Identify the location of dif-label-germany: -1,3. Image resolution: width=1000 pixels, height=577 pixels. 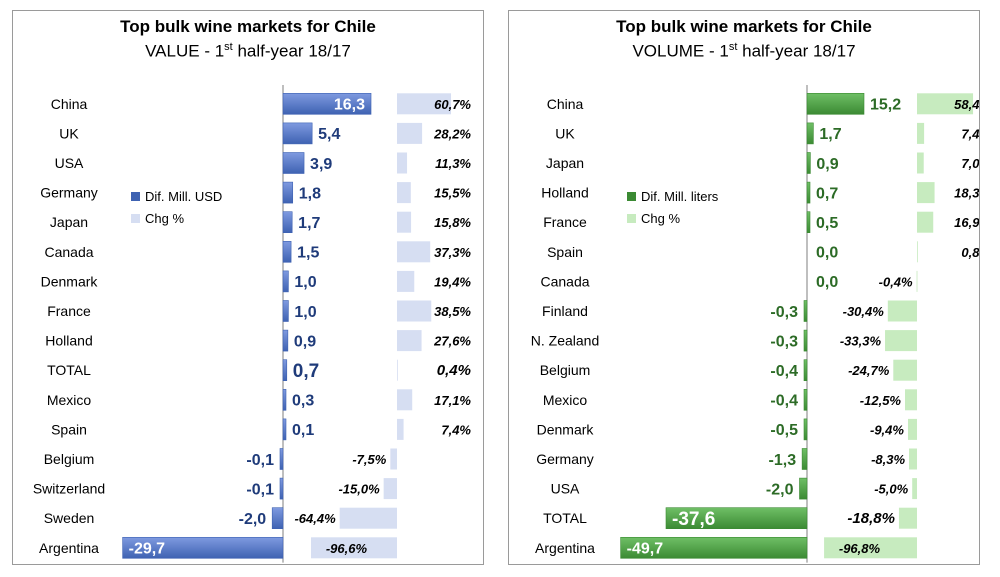
(783, 460).